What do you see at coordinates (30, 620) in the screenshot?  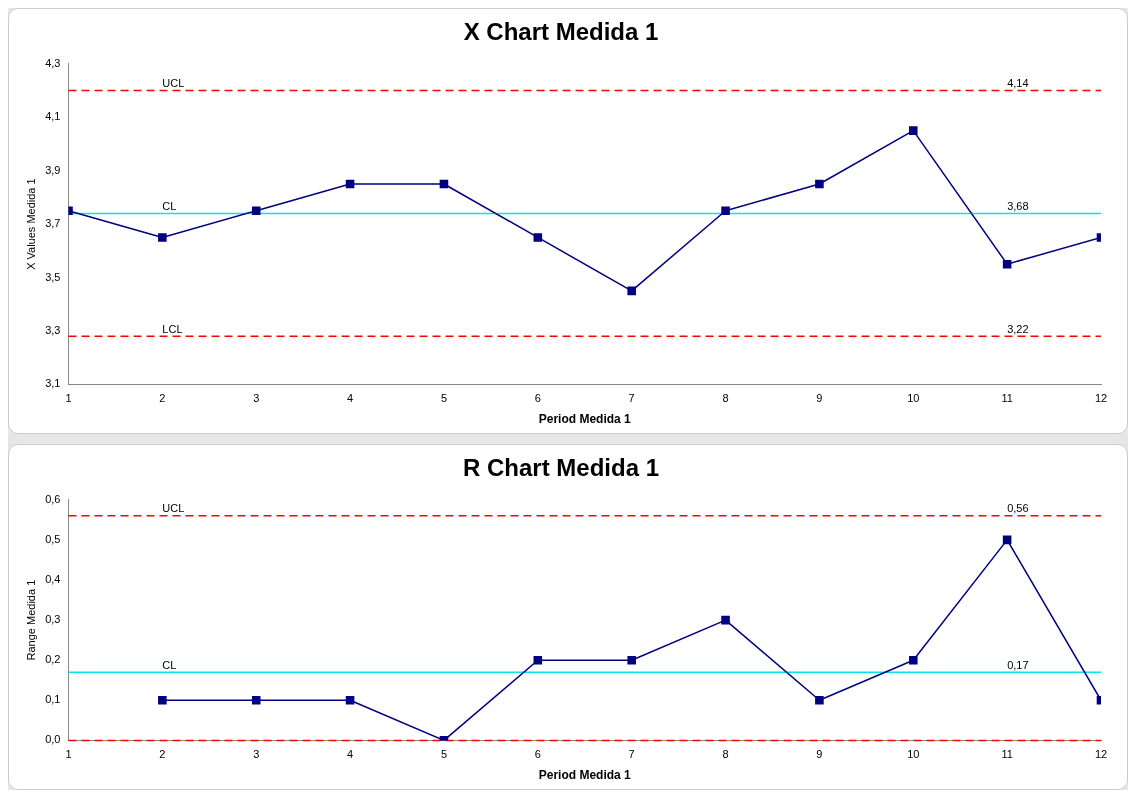 I see `y-axis-title: Range Medida 1` at bounding box center [30, 620].